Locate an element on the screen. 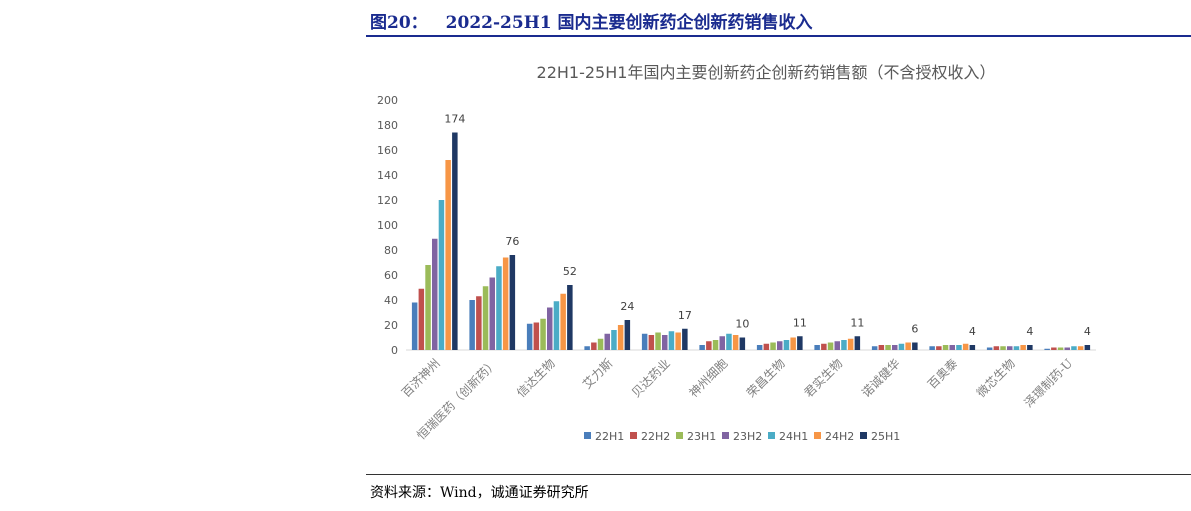 The width and height of the screenshot is (1191, 511). category-label: 艾力斯 is located at coordinates (597, 373).